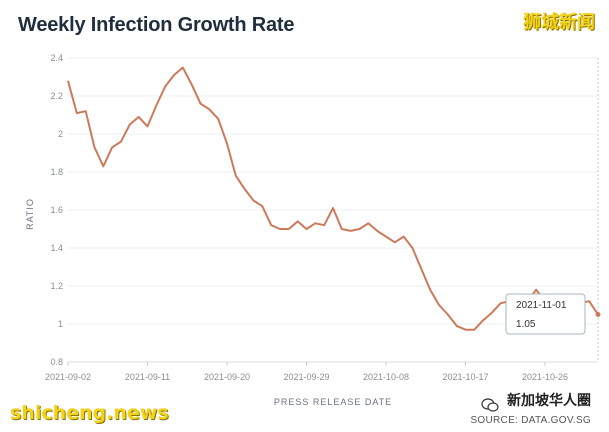 This screenshot has height=432, width=609. I want to click on y-tick-label: 1.8, so click(56, 172).